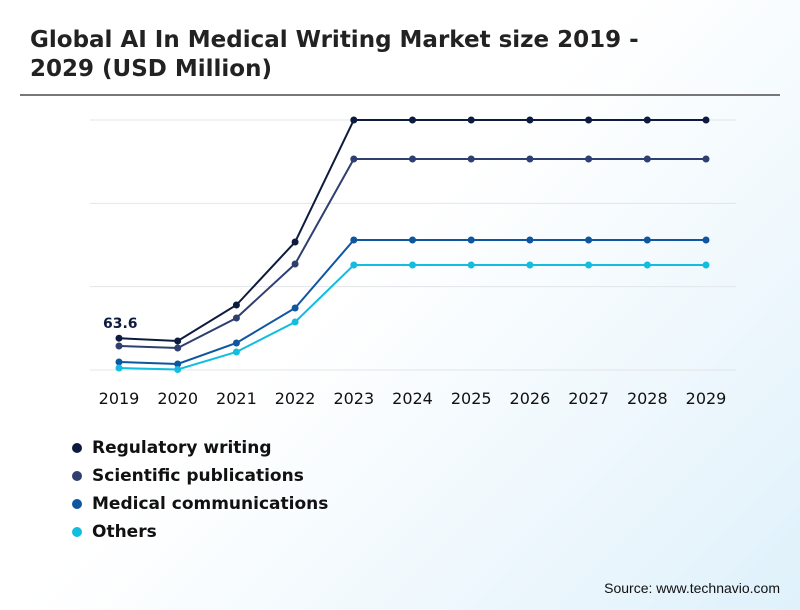 This screenshot has width=800, height=610. I want to click on legend-item: Others, so click(200, 532).